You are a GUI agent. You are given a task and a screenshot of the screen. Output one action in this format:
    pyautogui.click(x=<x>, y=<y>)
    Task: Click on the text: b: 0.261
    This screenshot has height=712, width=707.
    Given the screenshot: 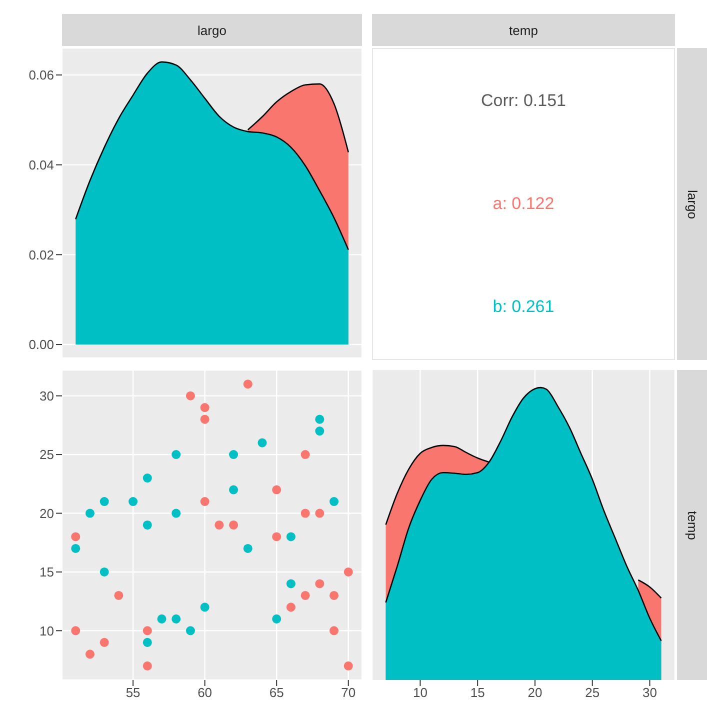 What is the action you would take?
    pyautogui.click(x=524, y=307)
    